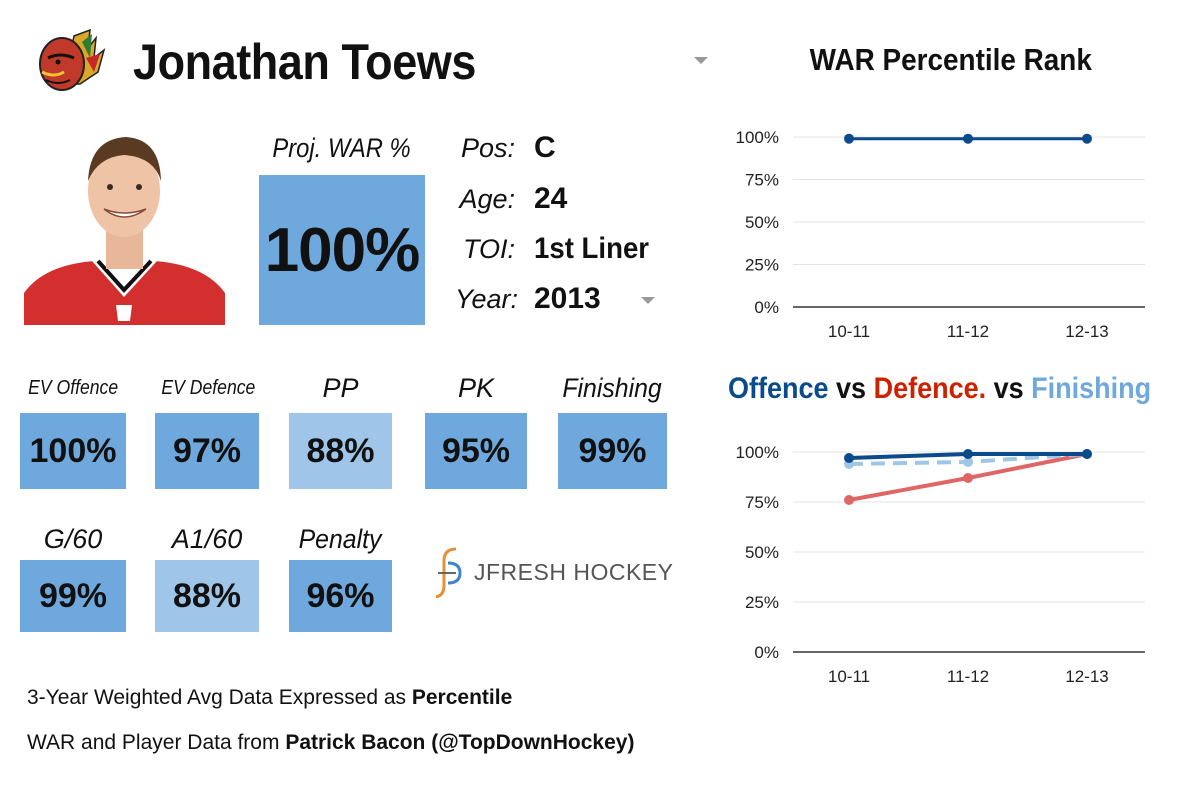 This screenshot has width=1200, height=785. What do you see at coordinates (574, 572) in the screenshot?
I see `brand-text: JFRESH HOCKEY` at bounding box center [574, 572].